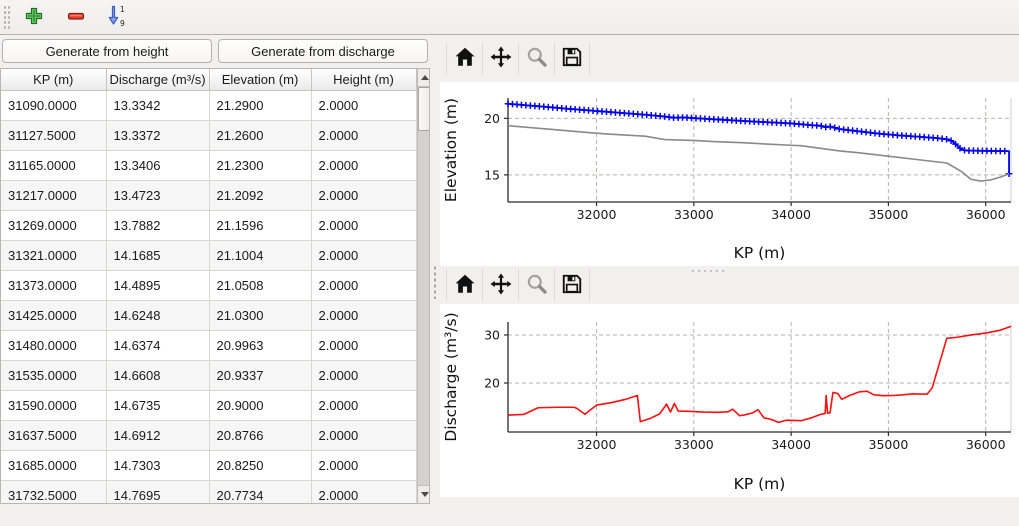 This screenshot has width=1019, height=526. Describe the element at coordinates (260, 345) in the screenshot. I see `table-cell: 20.9963` at that location.